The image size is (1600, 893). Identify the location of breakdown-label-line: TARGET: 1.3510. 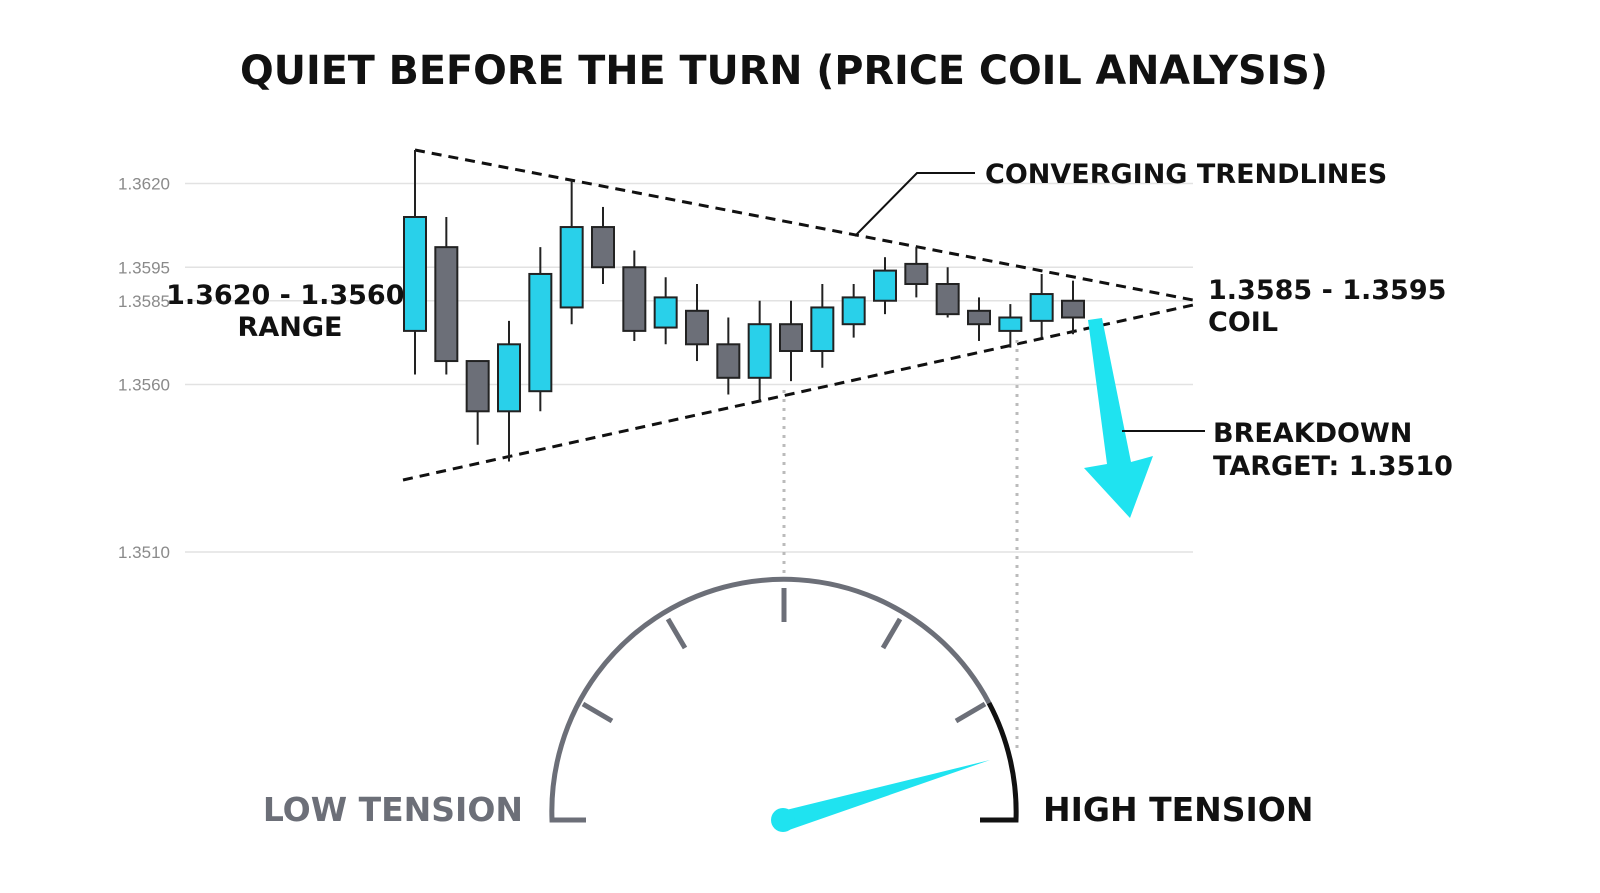
(1333, 466).